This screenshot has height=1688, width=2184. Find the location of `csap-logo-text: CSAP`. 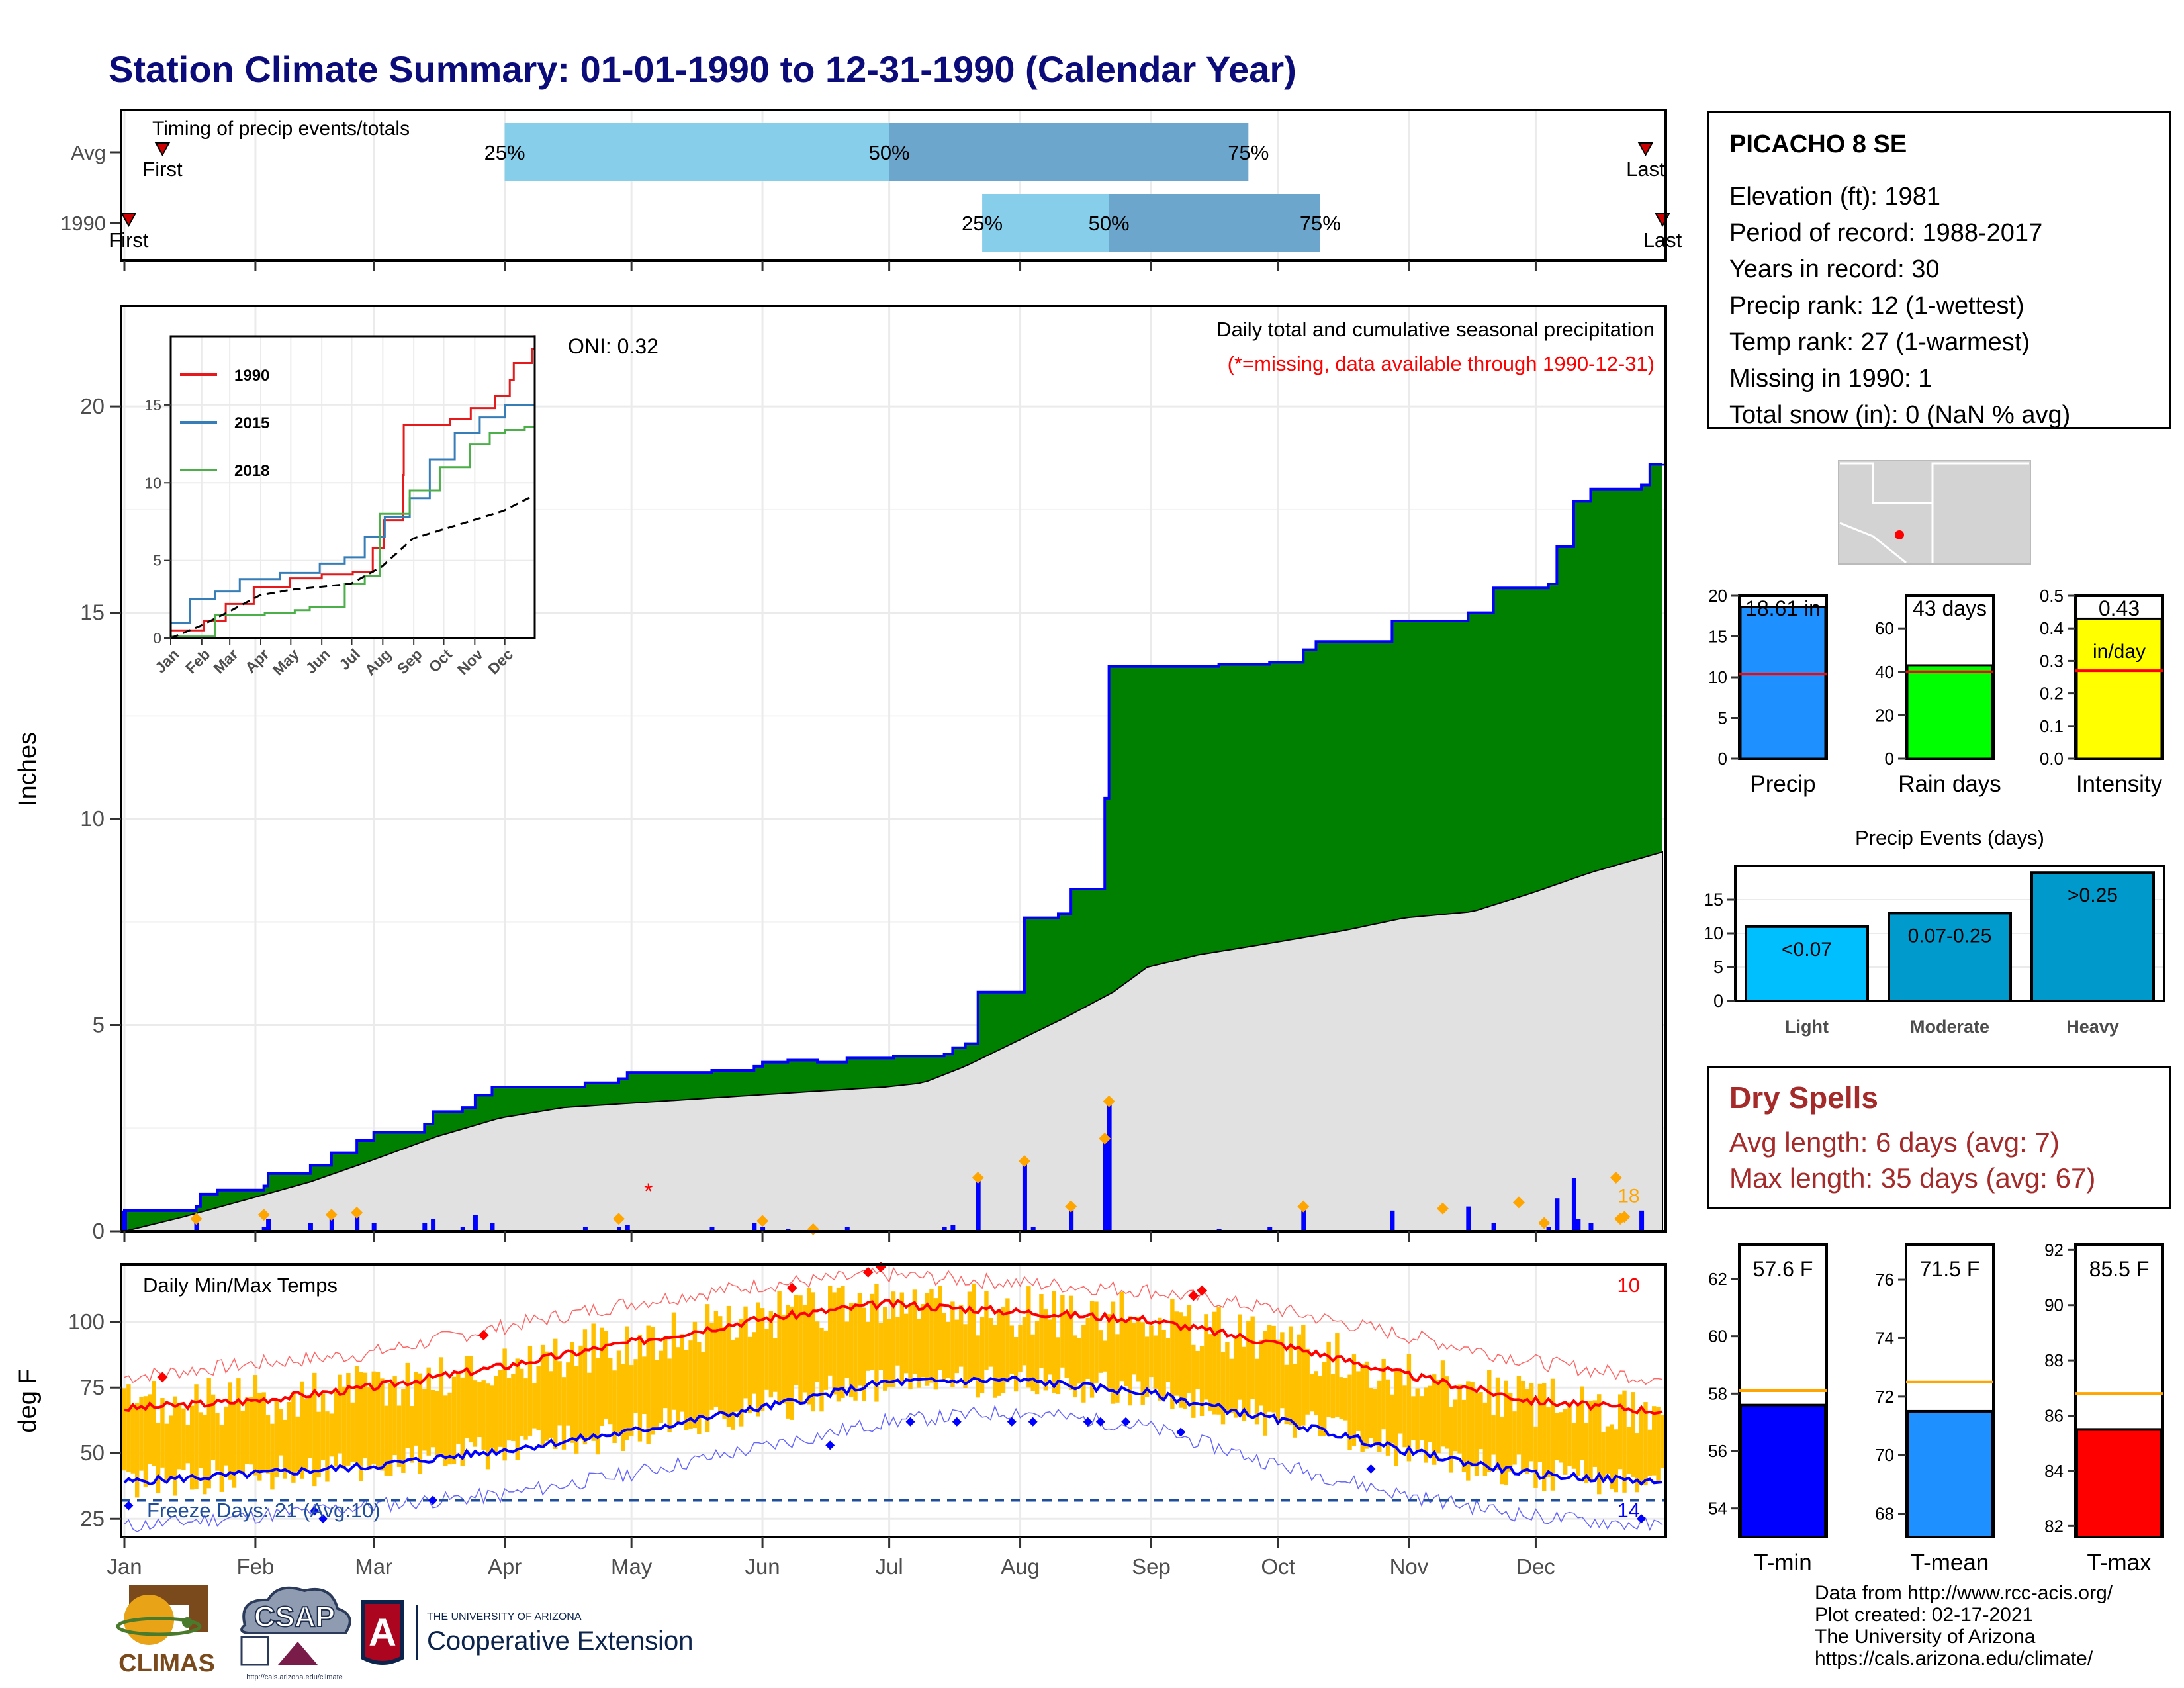

csap-logo-text: CSAP is located at coordinates (294, 1617).